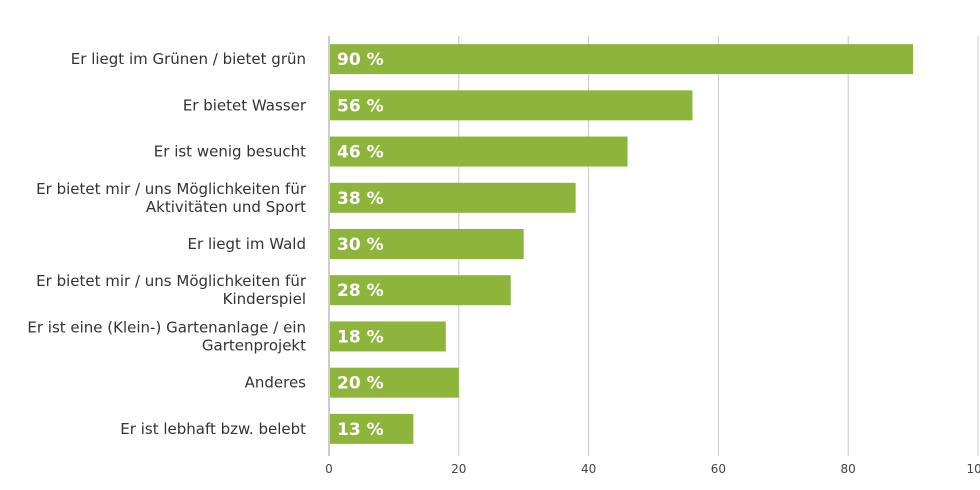 Image resolution: width=980 pixels, height=490 pixels. Describe the element at coordinates (848, 469) in the screenshot. I see `x-tick-label: 80` at that location.